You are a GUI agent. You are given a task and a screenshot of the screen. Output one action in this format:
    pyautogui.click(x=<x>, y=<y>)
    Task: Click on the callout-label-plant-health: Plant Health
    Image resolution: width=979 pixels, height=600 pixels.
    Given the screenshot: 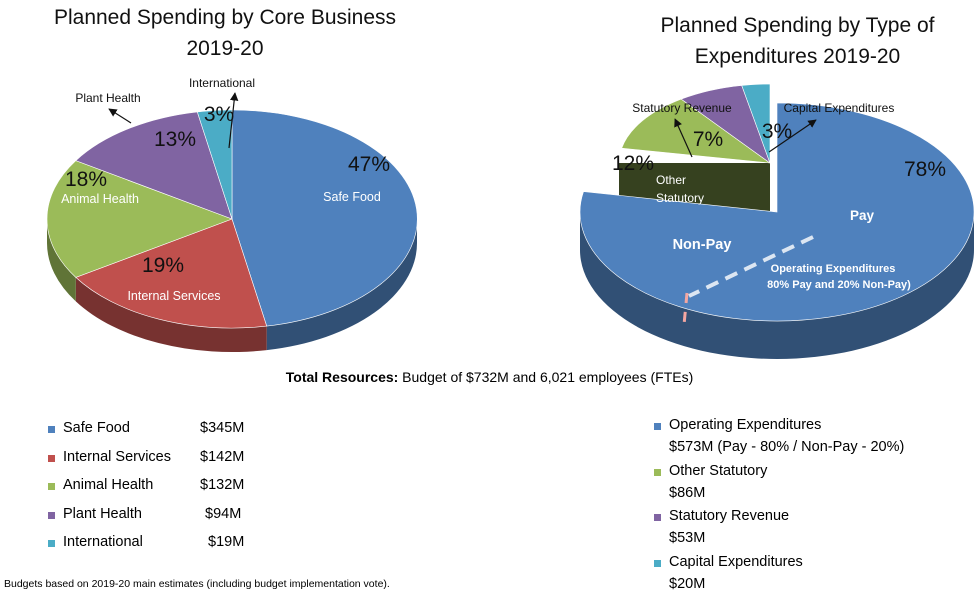 What is the action you would take?
    pyautogui.click(x=107, y=98)
    